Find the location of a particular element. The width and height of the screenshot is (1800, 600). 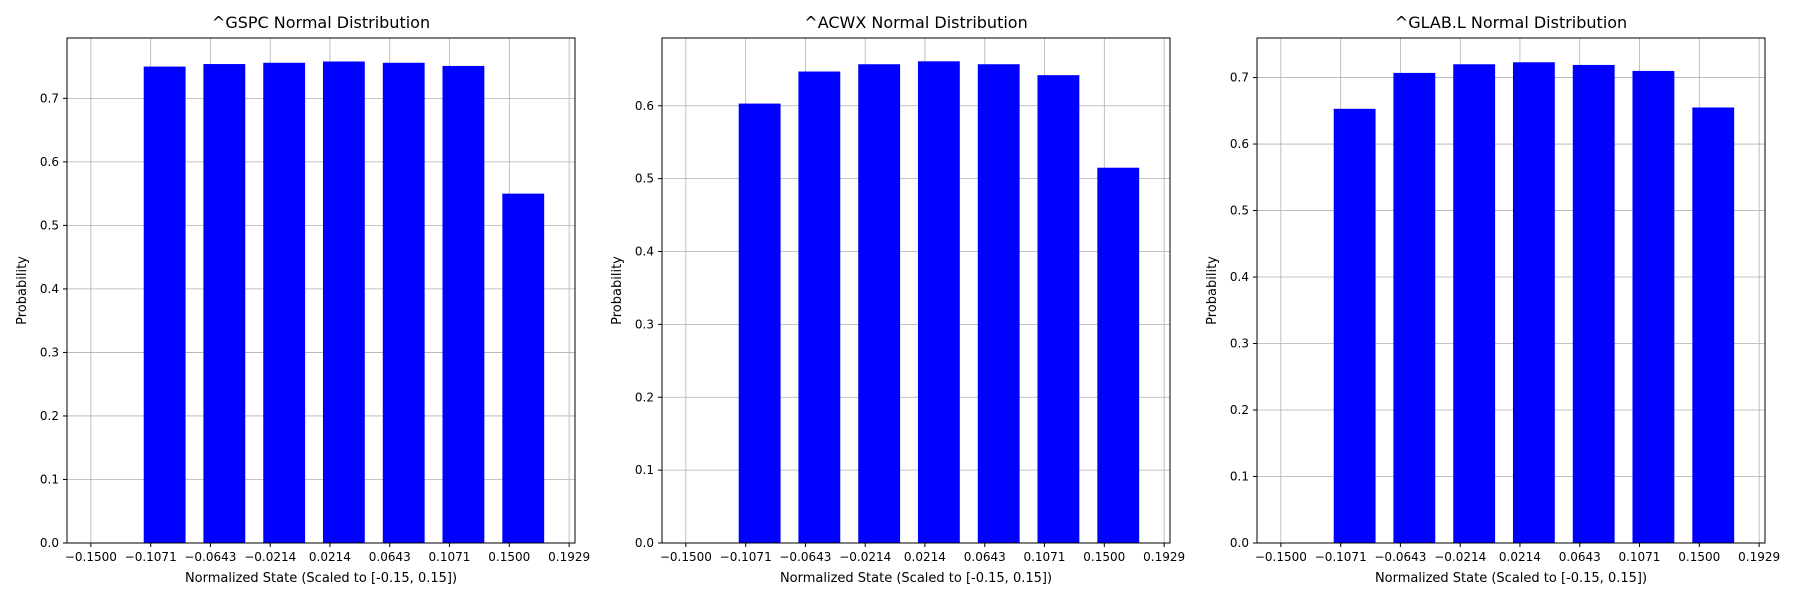

chart-title: ^GLAB.L Normal Distribution is located at coordinates (1511, 22).